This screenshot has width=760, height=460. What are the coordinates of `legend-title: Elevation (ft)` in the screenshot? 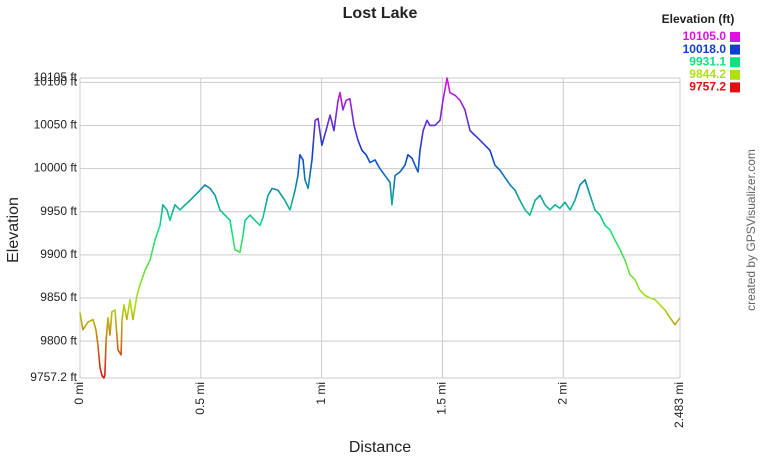 It's located at (698, 19).